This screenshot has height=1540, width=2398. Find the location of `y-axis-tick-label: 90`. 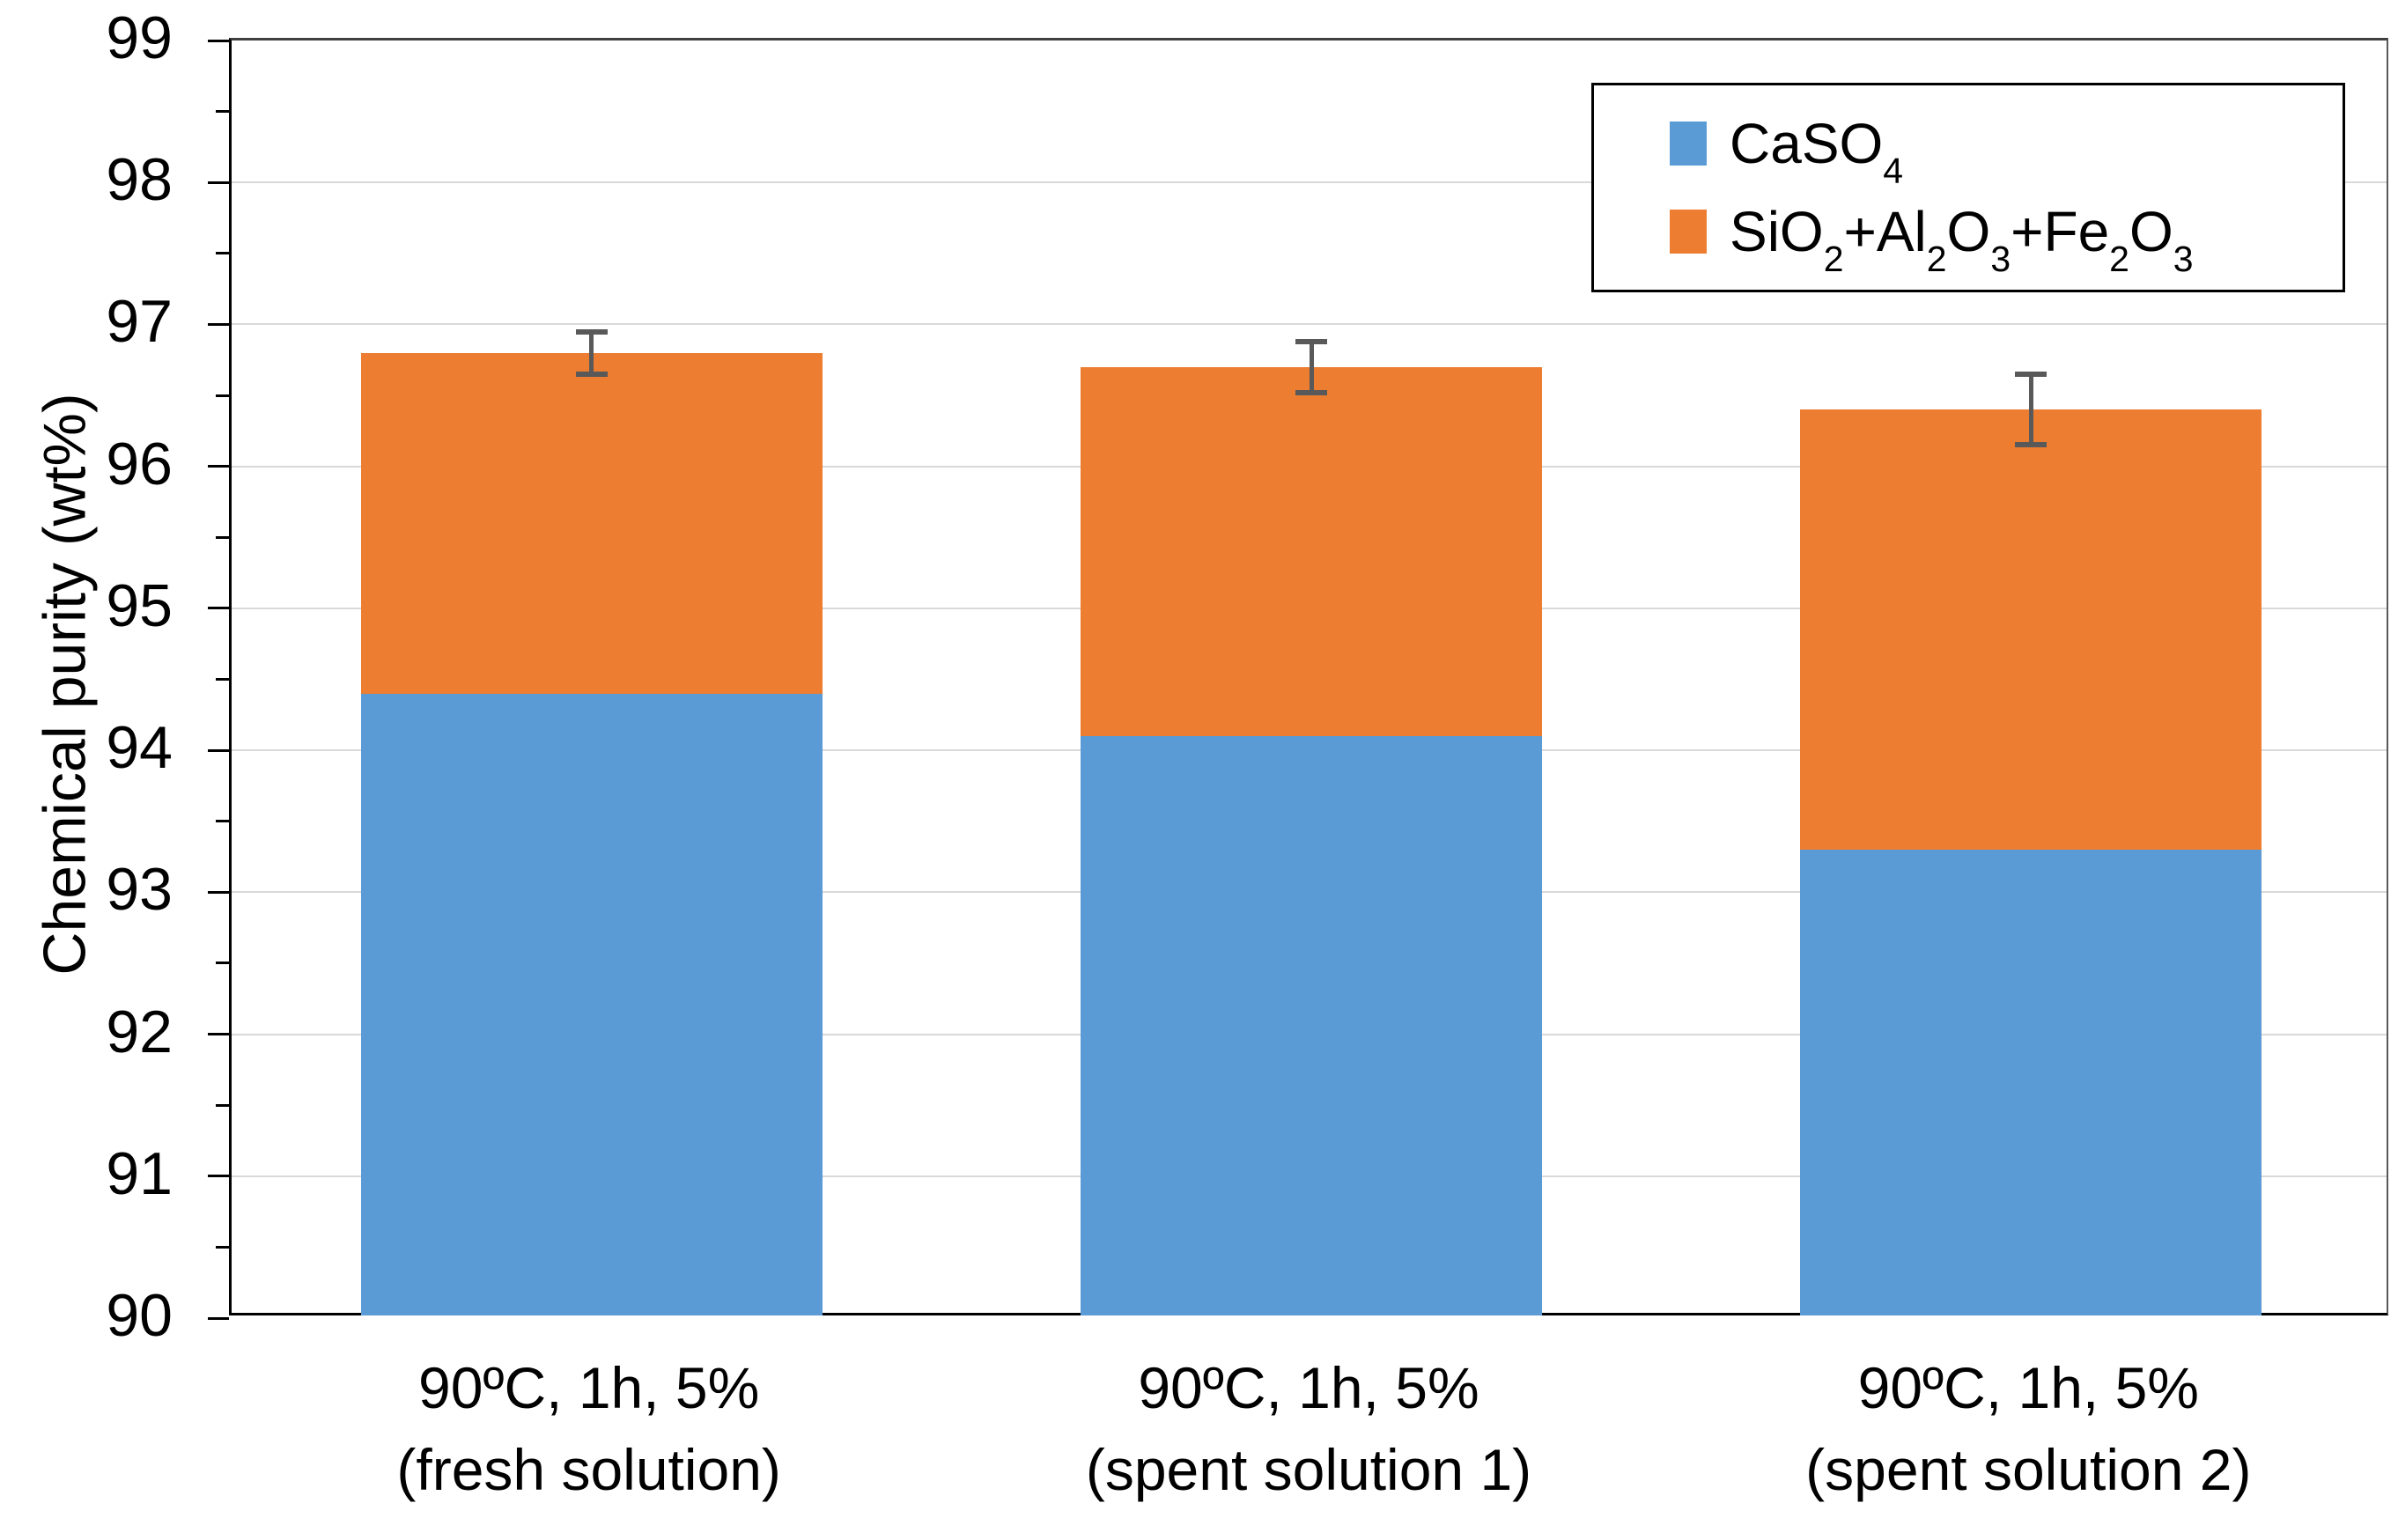

y-axis-tick-label: 90 is located at coordinates (139, 1315).